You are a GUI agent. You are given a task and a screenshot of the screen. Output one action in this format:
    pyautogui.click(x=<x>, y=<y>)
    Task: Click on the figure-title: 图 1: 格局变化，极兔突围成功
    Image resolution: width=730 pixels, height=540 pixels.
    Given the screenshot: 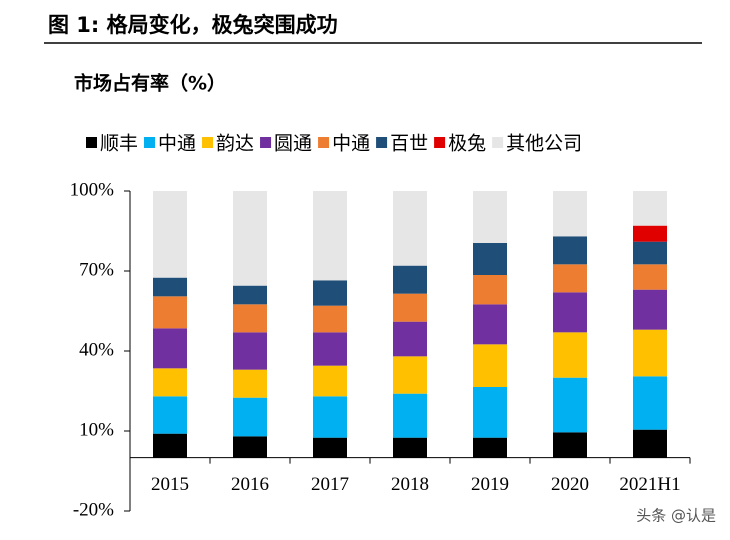 What is the action you would take?
    pyautogui.click(x=193, y=25)
    